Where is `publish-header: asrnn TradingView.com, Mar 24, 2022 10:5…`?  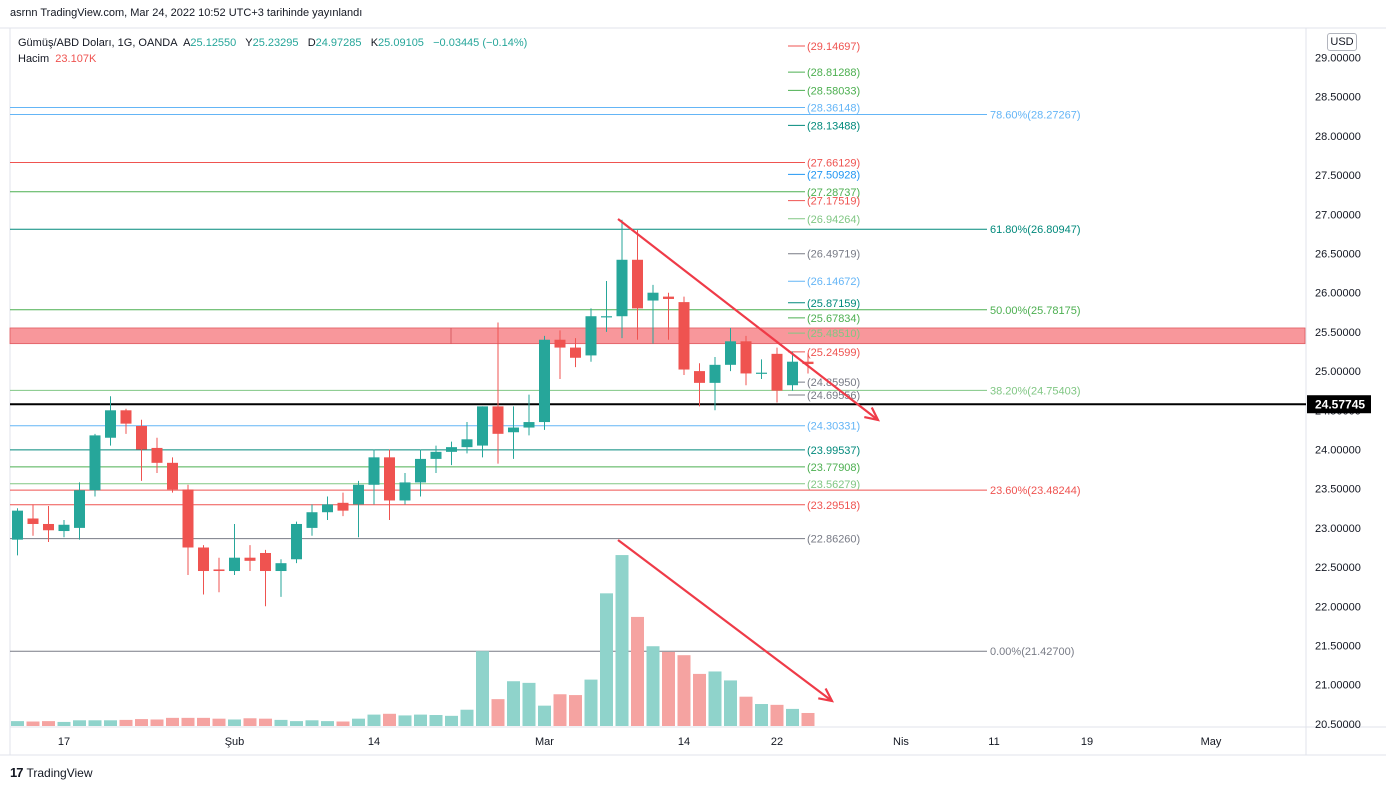
publish-header: asrnn TradingView.com, Mar 24, 2022 10:5… is located at coordinates (186, 13).